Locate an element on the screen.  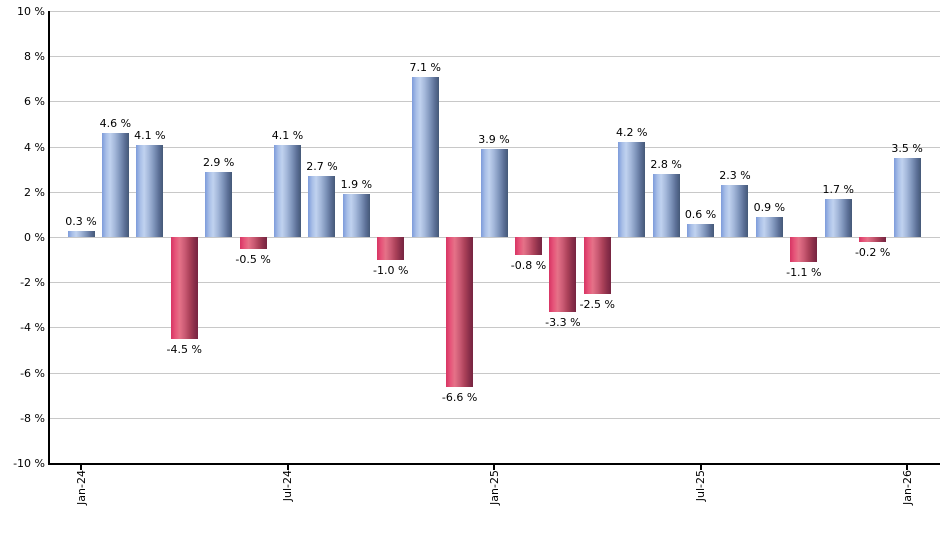
x-tick-label: Jan-25 is located at coordinates (494, 488).